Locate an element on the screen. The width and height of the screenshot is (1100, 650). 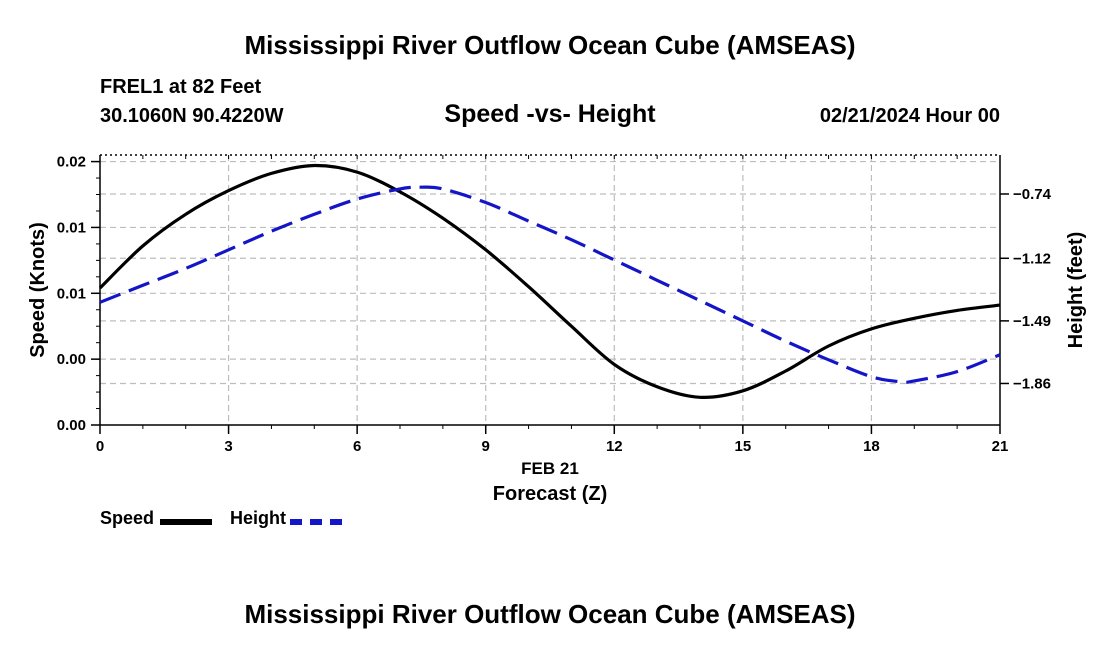
x-date-label: FEB 21 is located at coordinates (550, 468).